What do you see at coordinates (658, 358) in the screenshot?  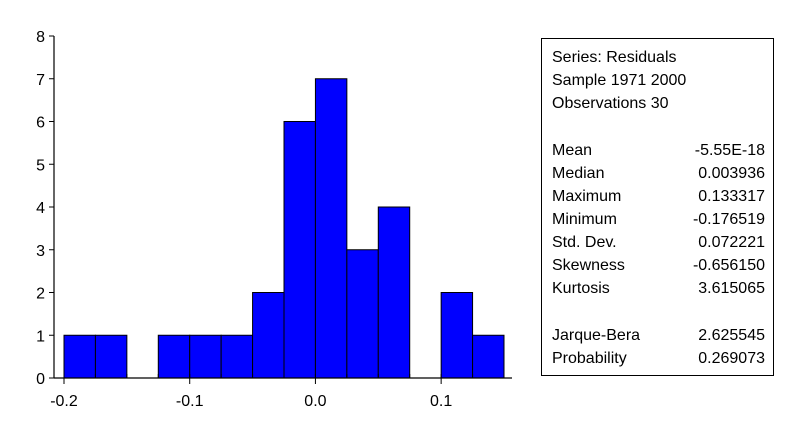 I see `stat-row-probability: Probability 0.269073` at bounding box center [658, 358].